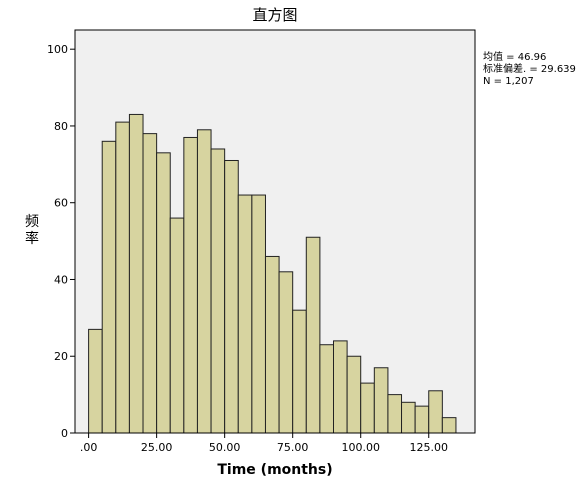  I want to click on stats-box: 均值 = 46.96 标准偏差. = 29.639 N = 1,207, so click(529, 68).